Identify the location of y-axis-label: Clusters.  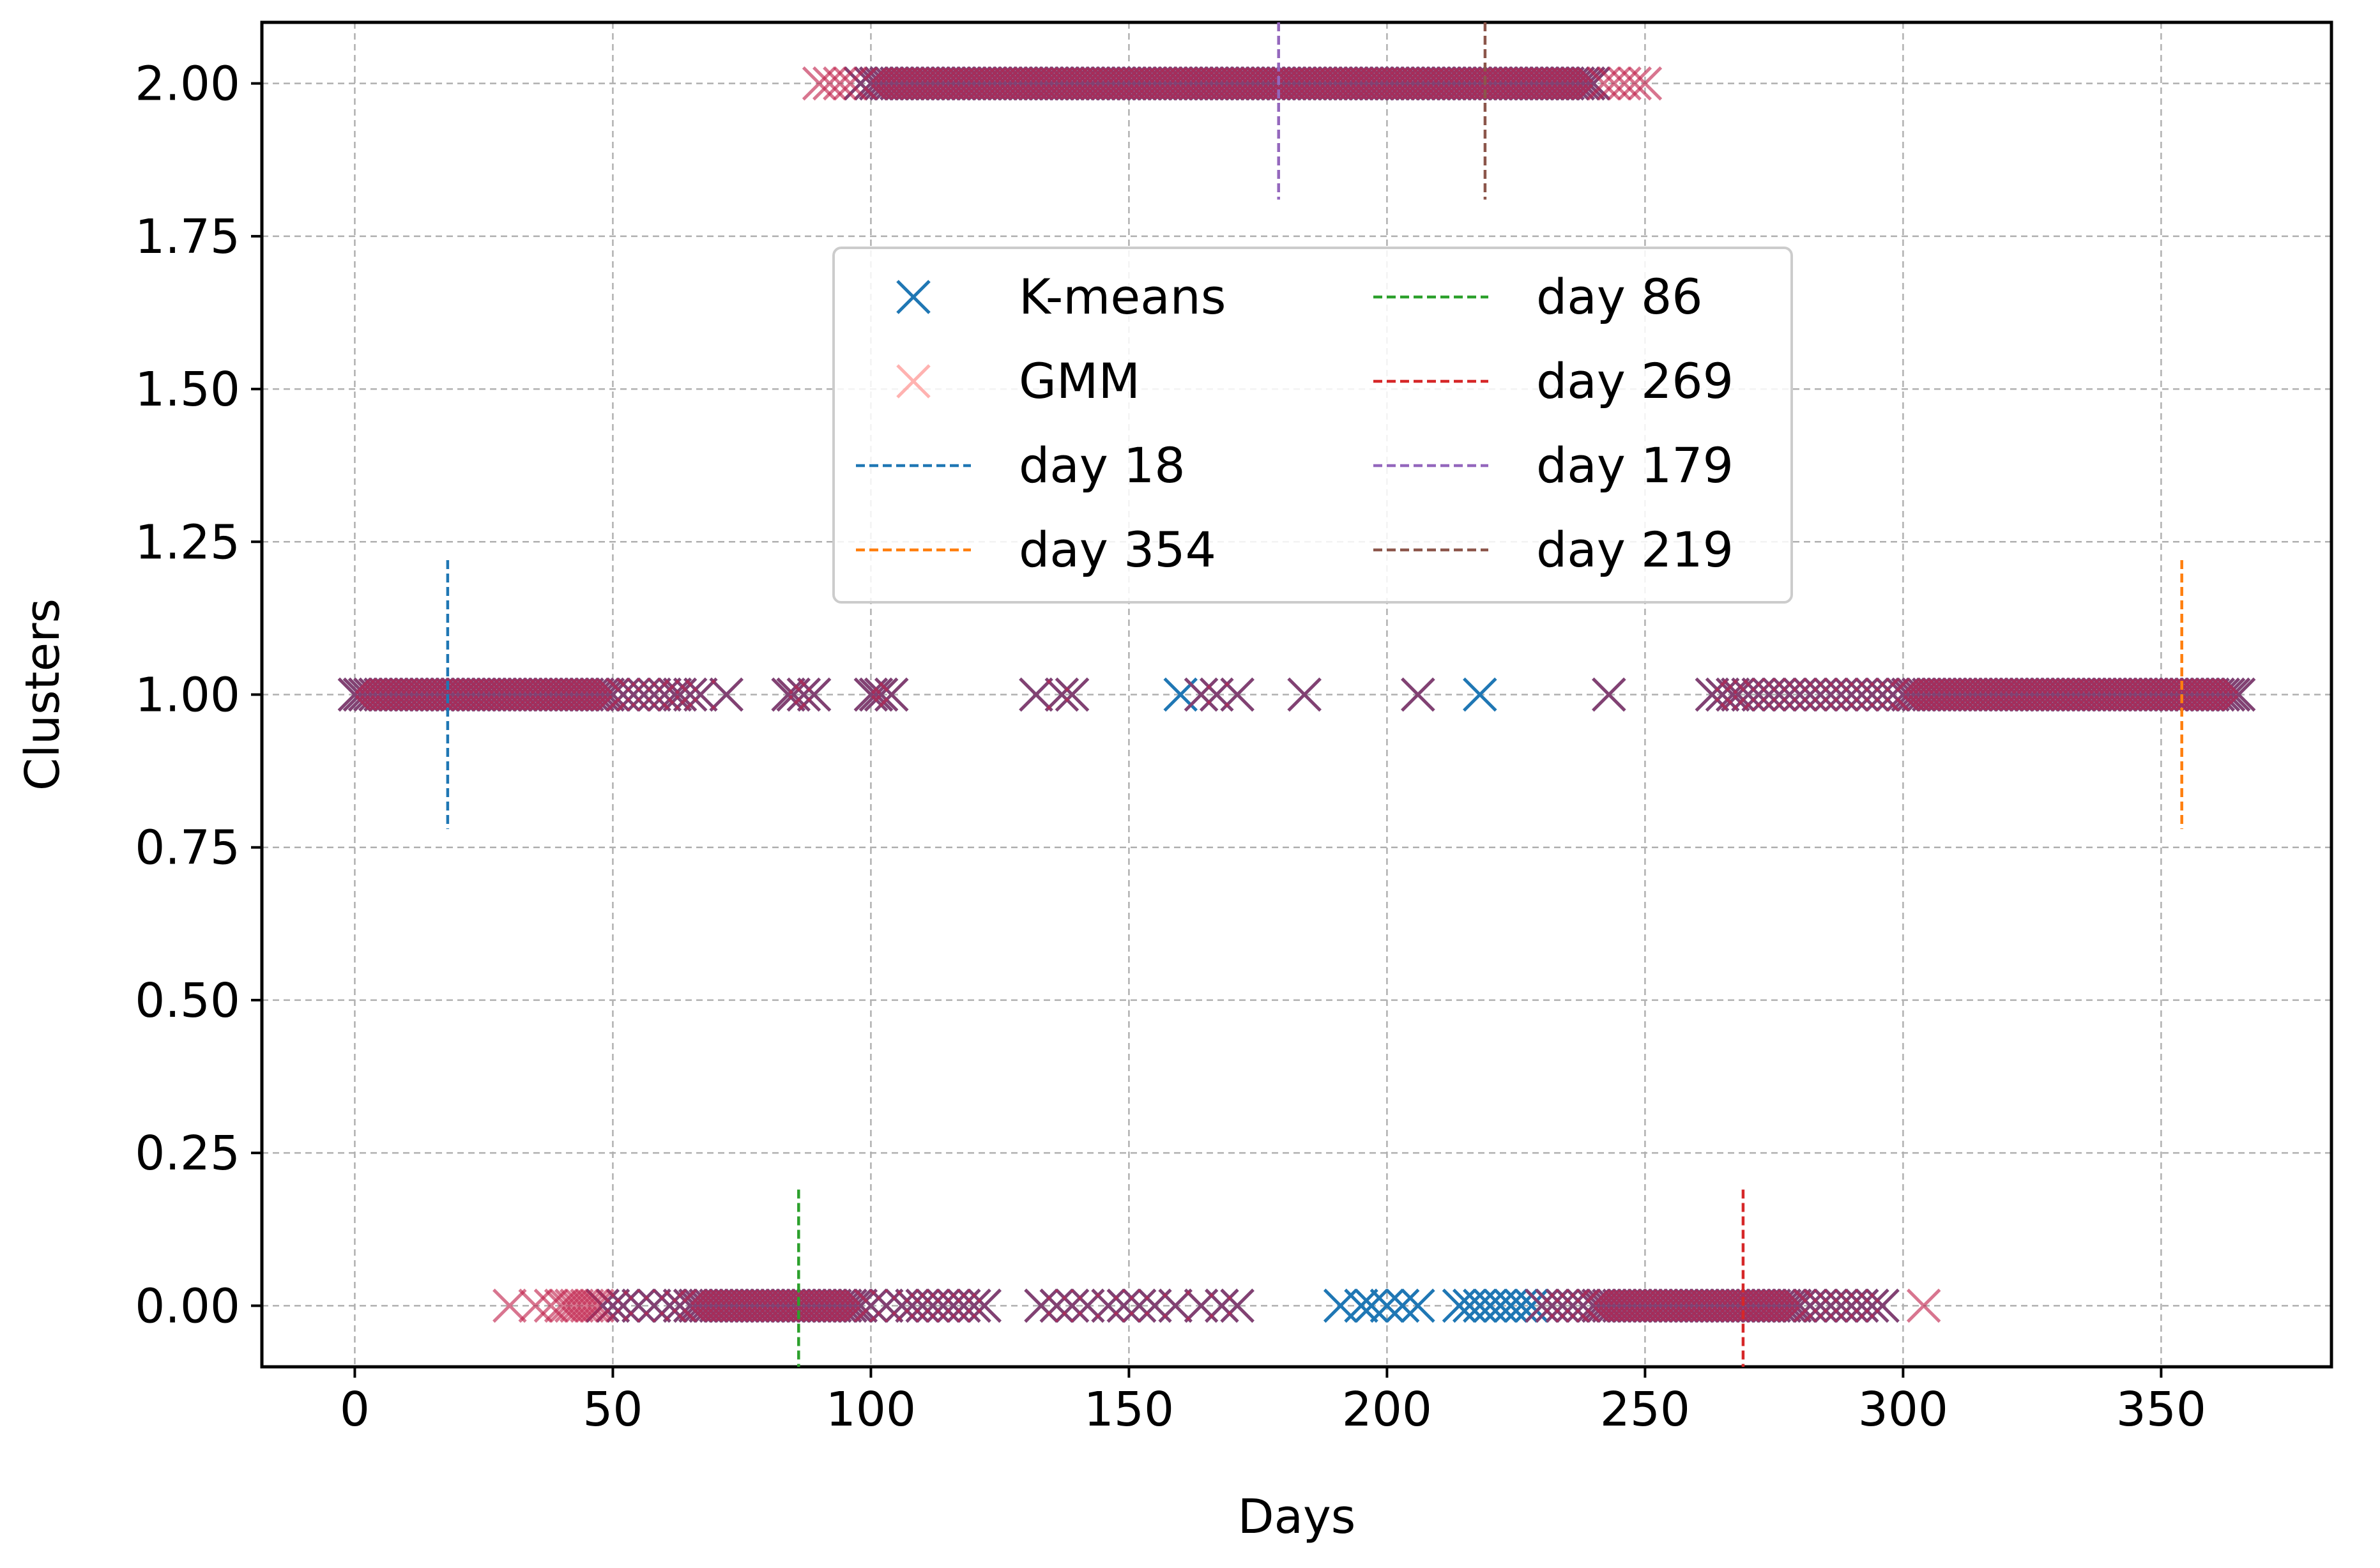
(42, 694).